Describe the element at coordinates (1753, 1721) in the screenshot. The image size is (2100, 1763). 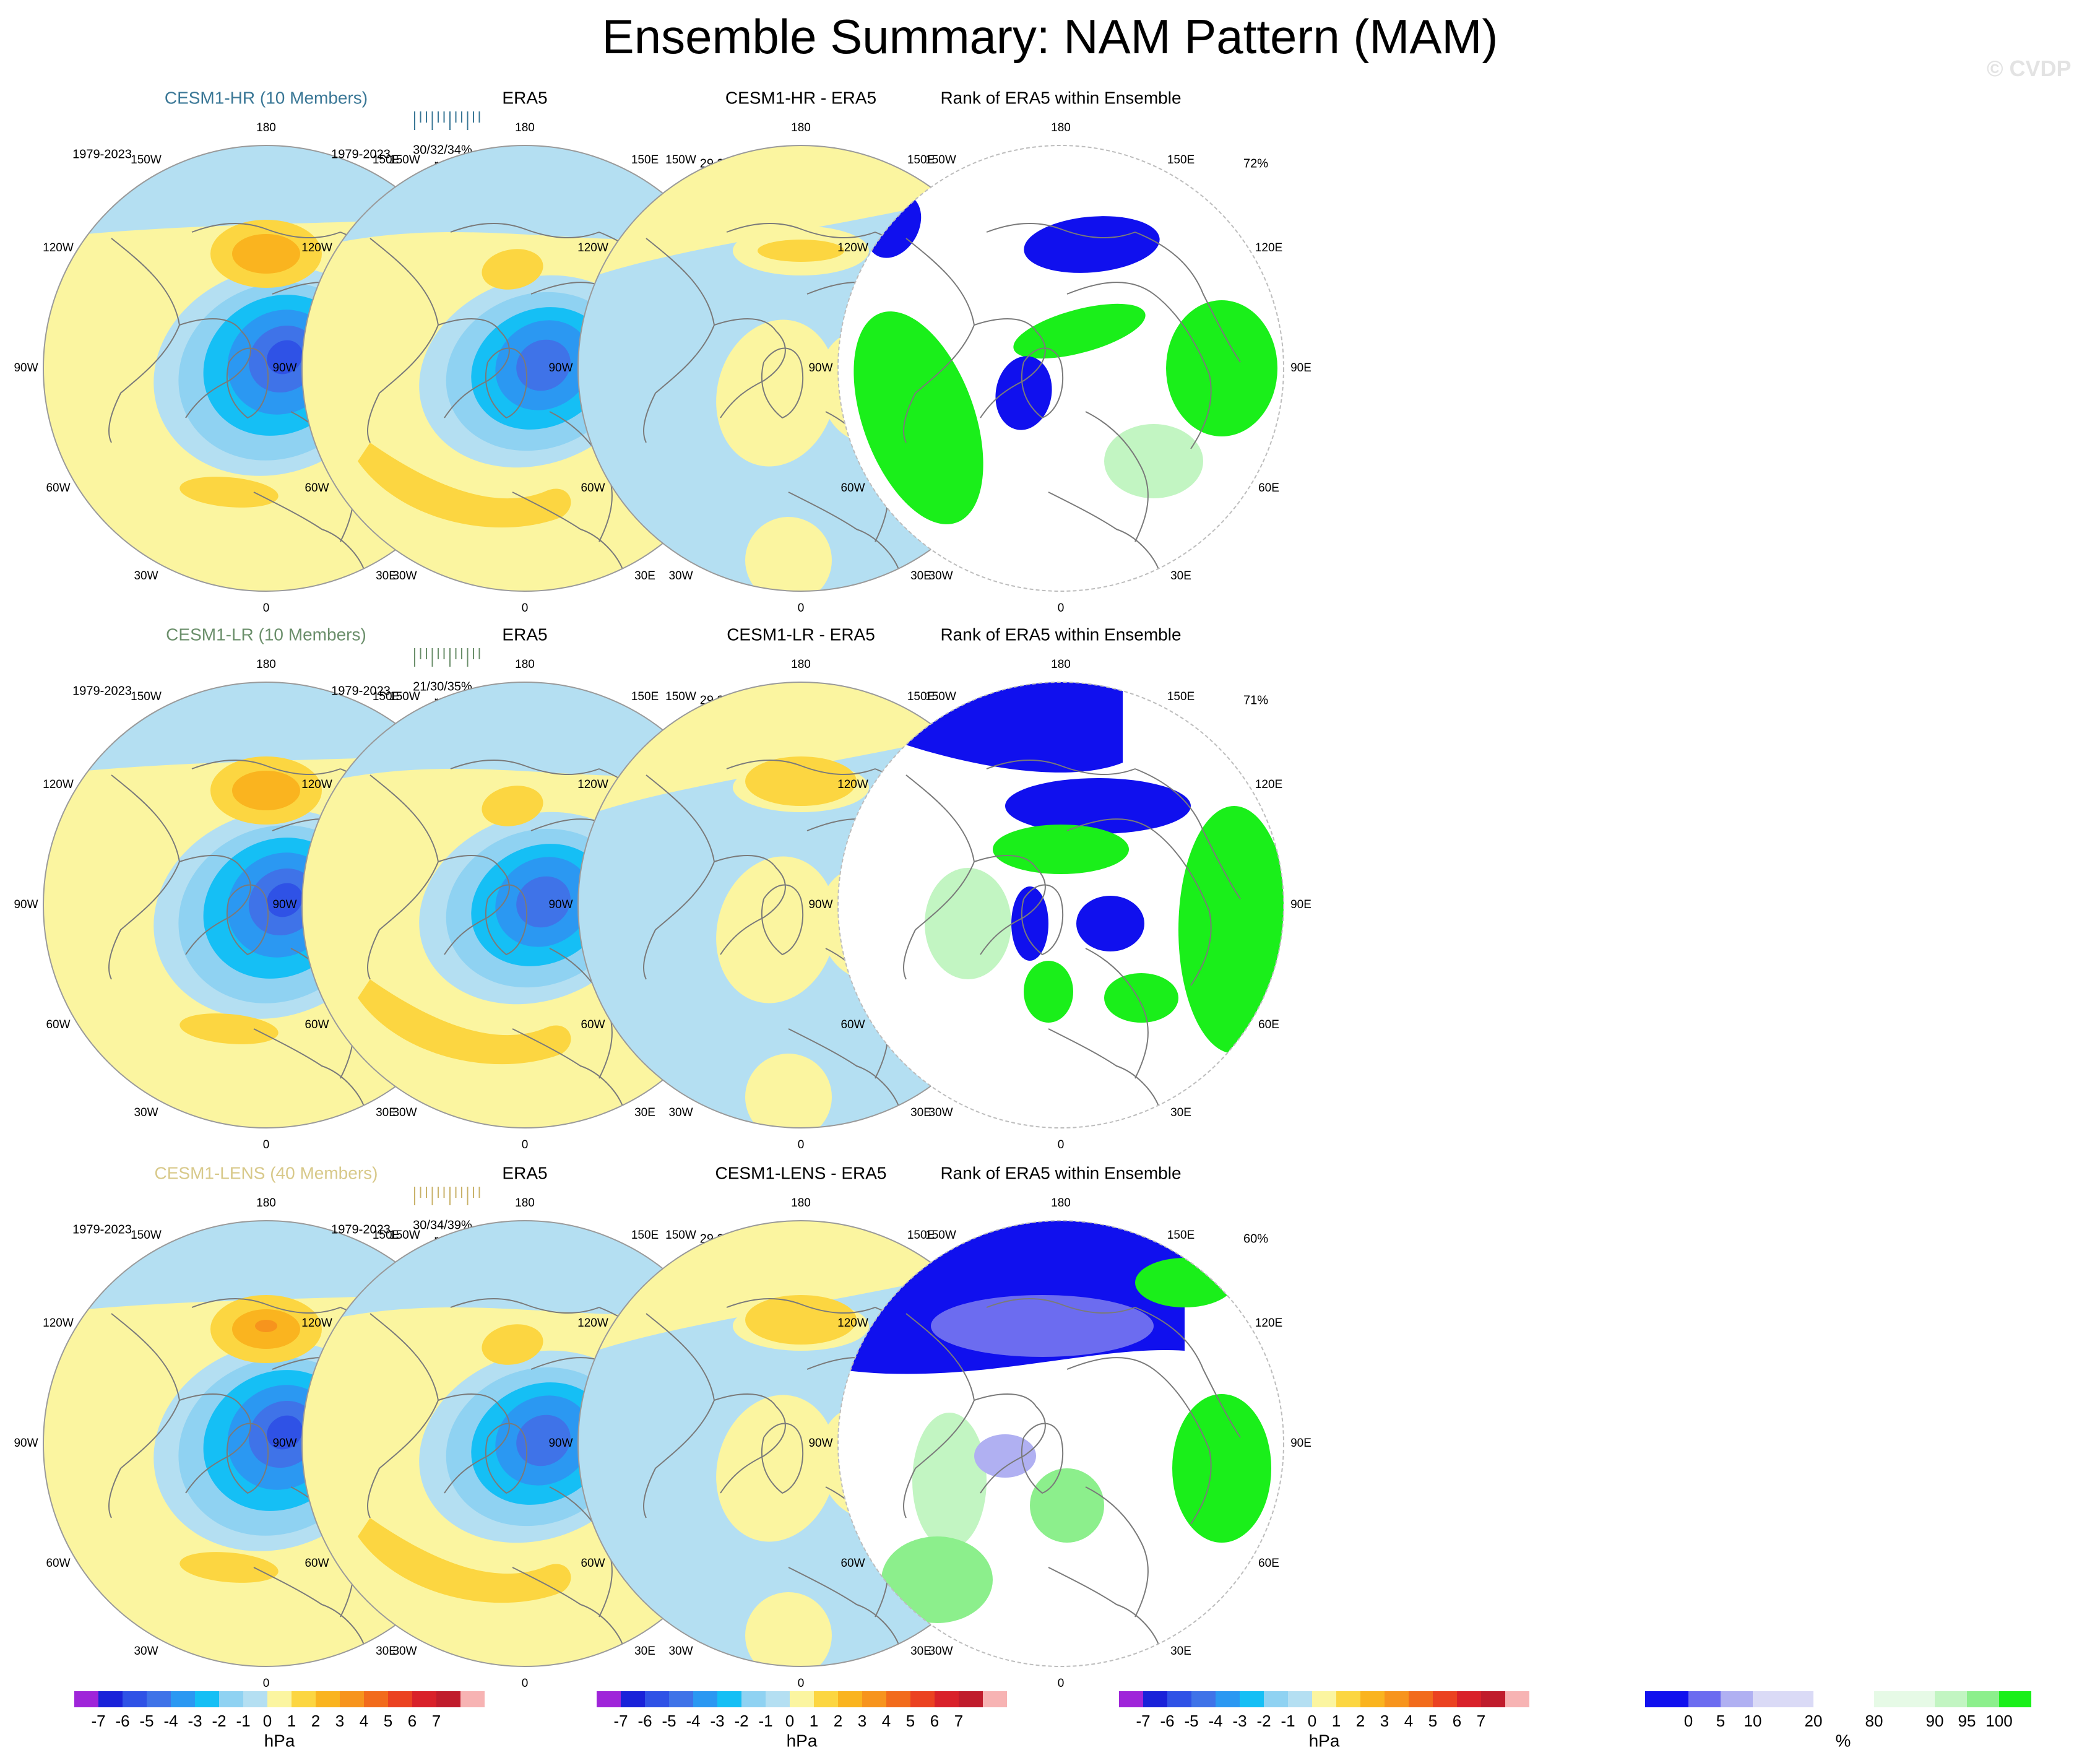
I see `colorbar-tick-label: 10` at that location.